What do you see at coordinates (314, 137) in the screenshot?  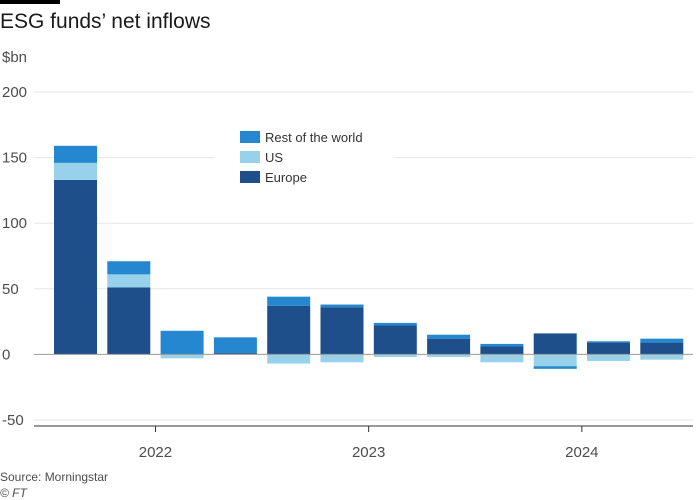 I see `legend-label-rest: Rest of the world` at bounding box center [314, 137].